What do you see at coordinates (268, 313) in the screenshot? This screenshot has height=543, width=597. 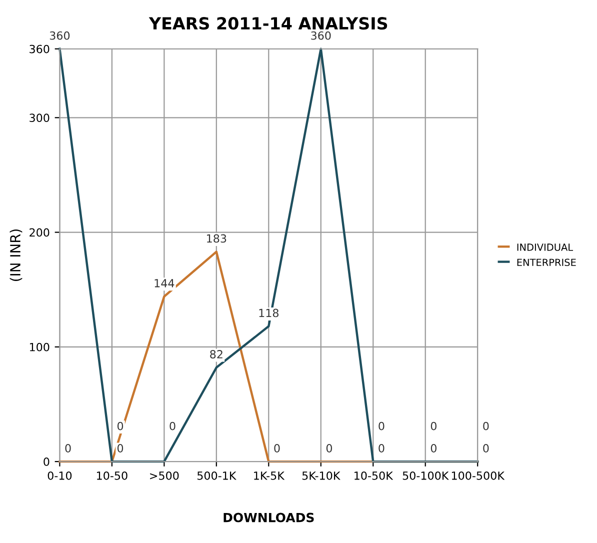 I see `data-label: 118` at bounding box center [268, 313].